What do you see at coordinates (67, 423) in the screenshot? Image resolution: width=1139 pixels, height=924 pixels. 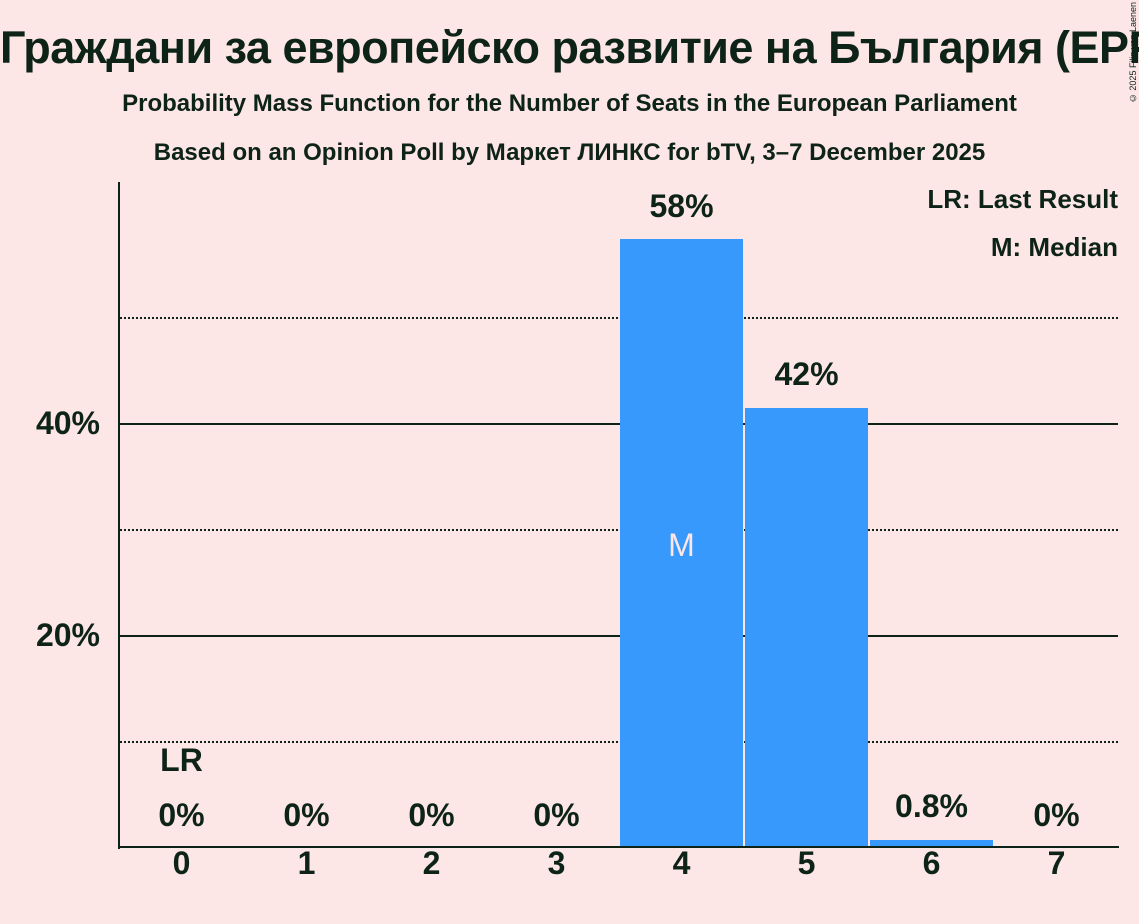 I see `y-tick-40: 40%` at bounding box center [67, 423].